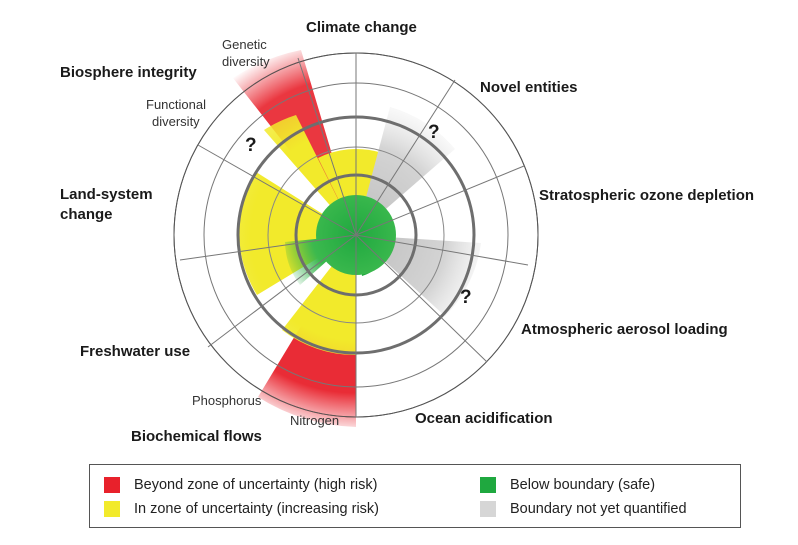 The width and height of the screenshot is (798, 545). What do you see at coordinates (314, 420) in the screenshot?
I see `label-nitrogen: Nitrogen` at bounding box center [314, 420].